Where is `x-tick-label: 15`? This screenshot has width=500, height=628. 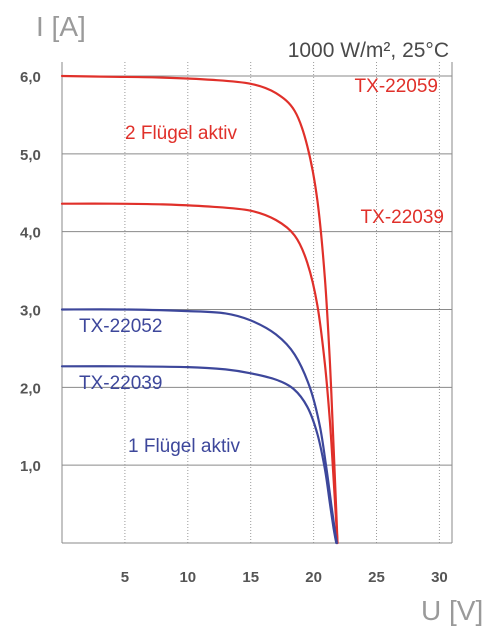
x-tick-label: 15 is located at coordinates (250, 577).